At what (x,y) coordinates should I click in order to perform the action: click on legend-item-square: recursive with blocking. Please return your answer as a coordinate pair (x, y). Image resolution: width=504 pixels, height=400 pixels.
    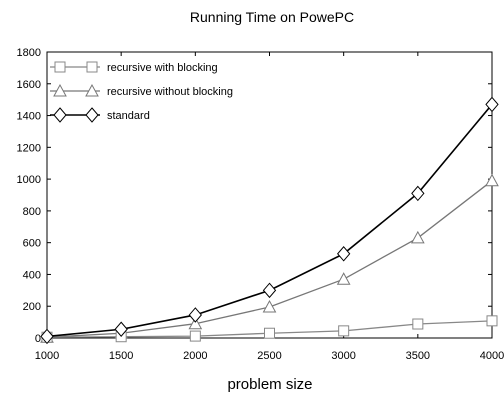
    Looking at the image, I should click on (134, 67).